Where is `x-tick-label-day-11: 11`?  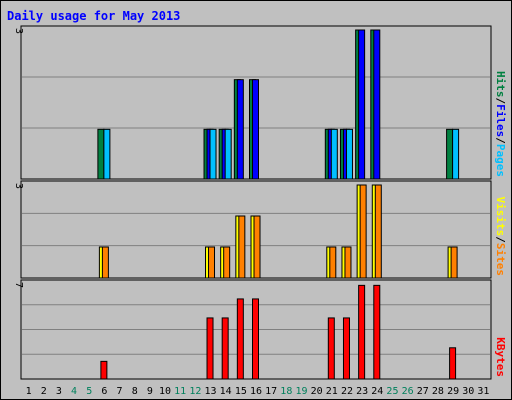
x-tick-label-day-11: 11 is located at coordinates (180, 391).